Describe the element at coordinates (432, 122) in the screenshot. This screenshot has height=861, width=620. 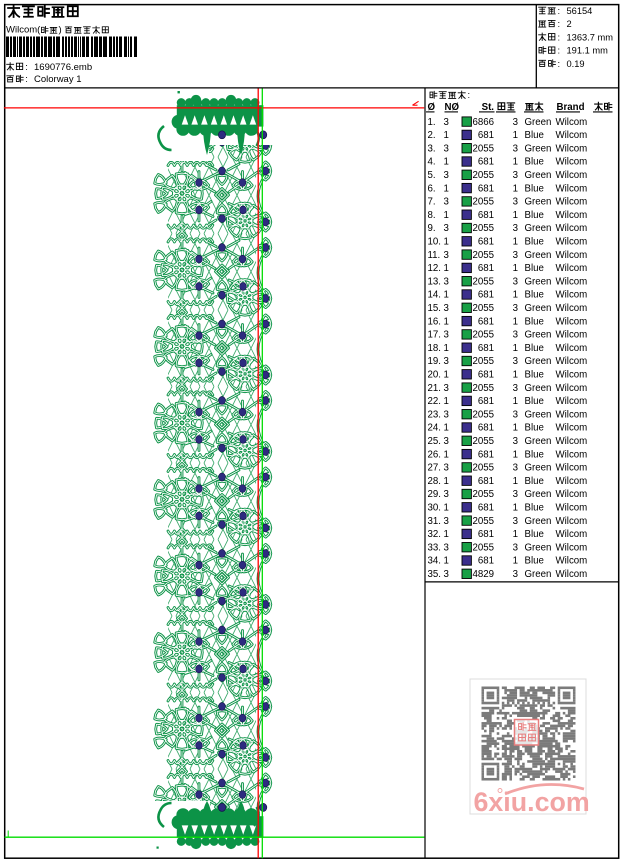
I see `svg-text: 1.` at that location.